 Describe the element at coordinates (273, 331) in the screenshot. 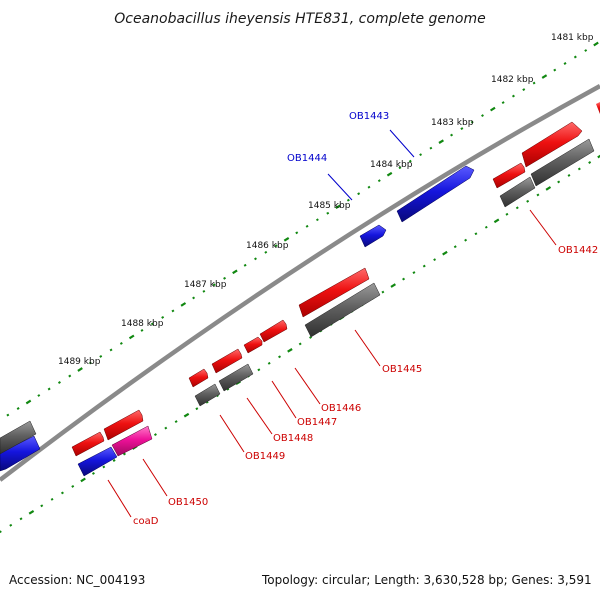

I see `gene-block-ob1446` at that location.